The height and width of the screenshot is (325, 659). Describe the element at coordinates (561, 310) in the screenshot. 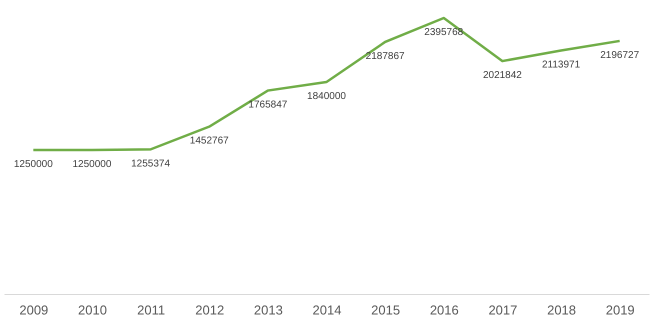

I see `x-tick-label: 2018` at that location.